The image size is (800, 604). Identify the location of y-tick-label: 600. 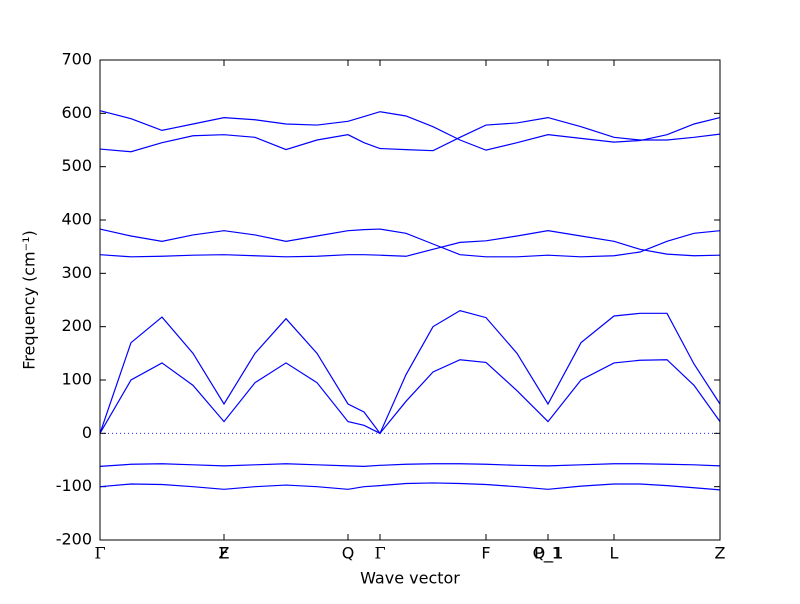
(76, 112).